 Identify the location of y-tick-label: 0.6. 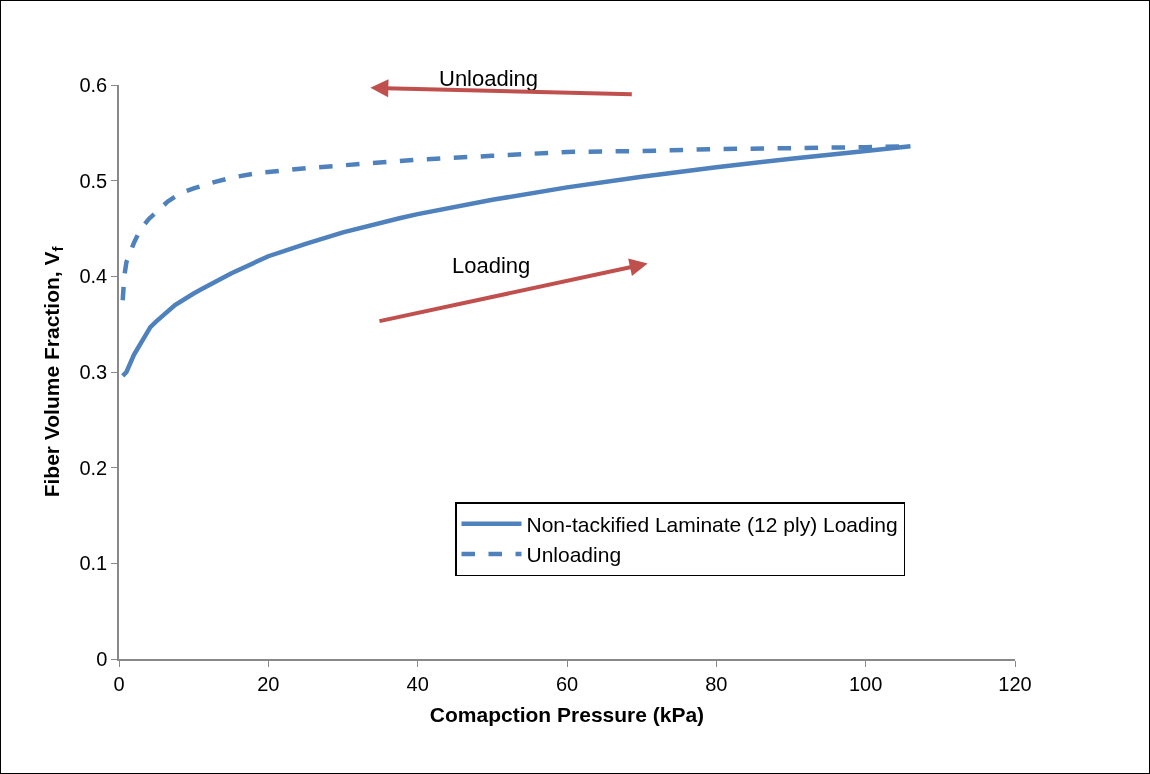
(93, 85).